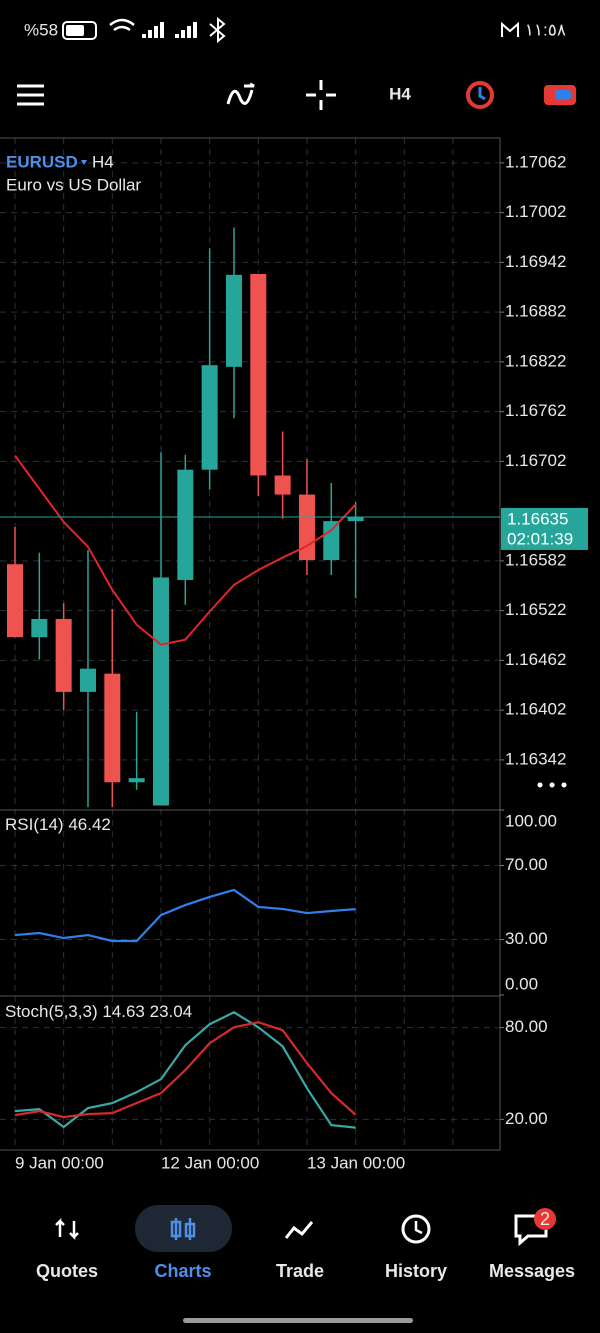 Image resolution: width=600 pixels, height=1333 pixels. What do you see at coordinates (59, 1162) in the screenshot?
I see `x-tick-label: 9 Jan 00:00` at bounding box center [59, 1162].